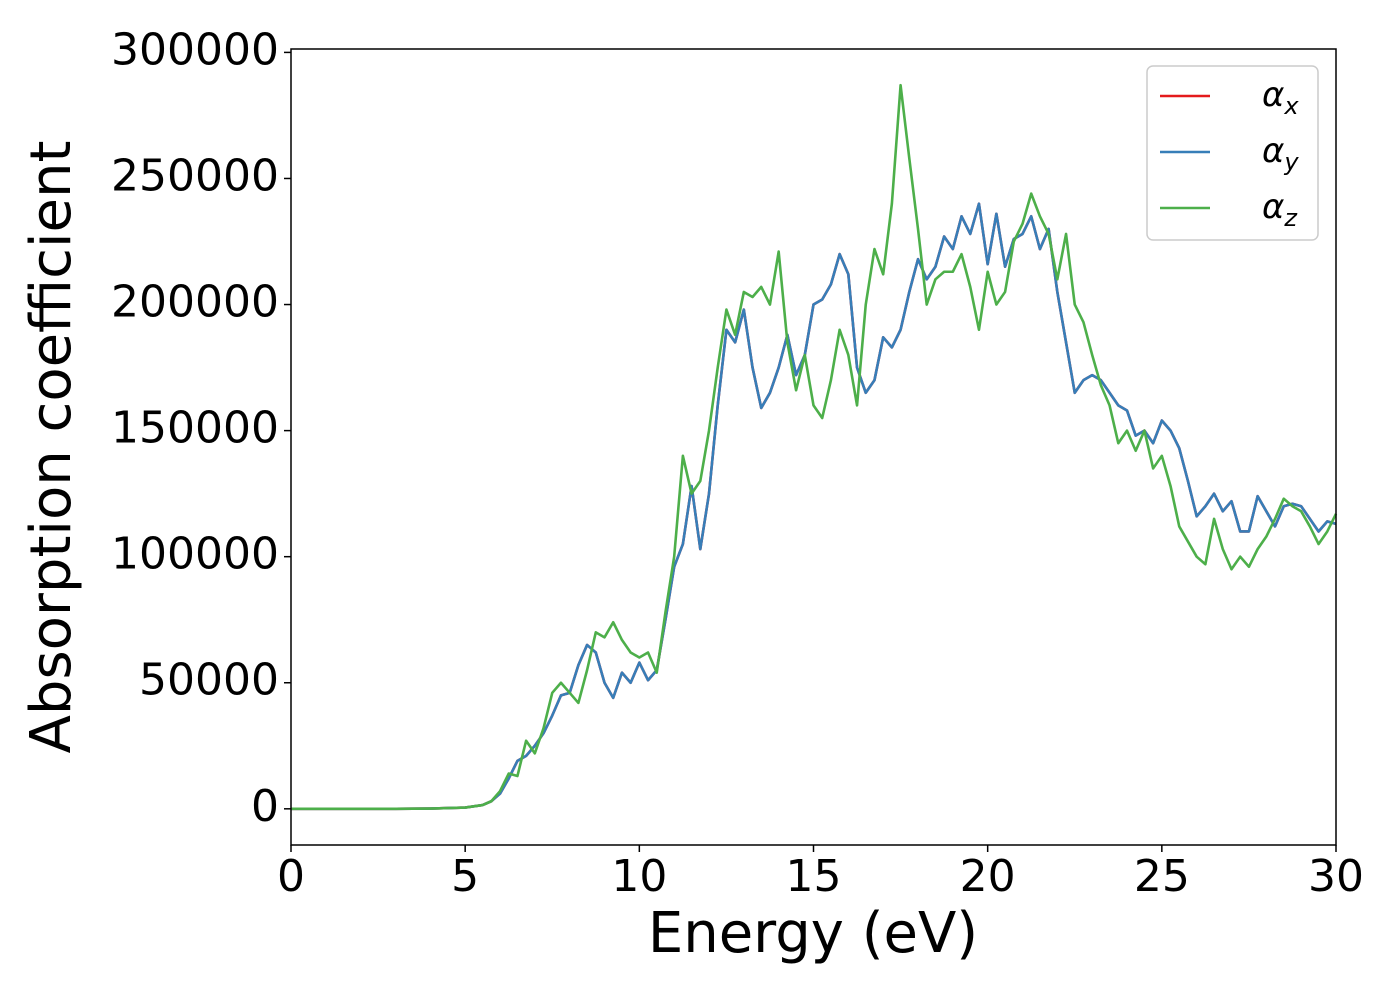  Describe the element at coordinates (814, 876) in the screenshot. I see `x-tick-label: 15` at that location.